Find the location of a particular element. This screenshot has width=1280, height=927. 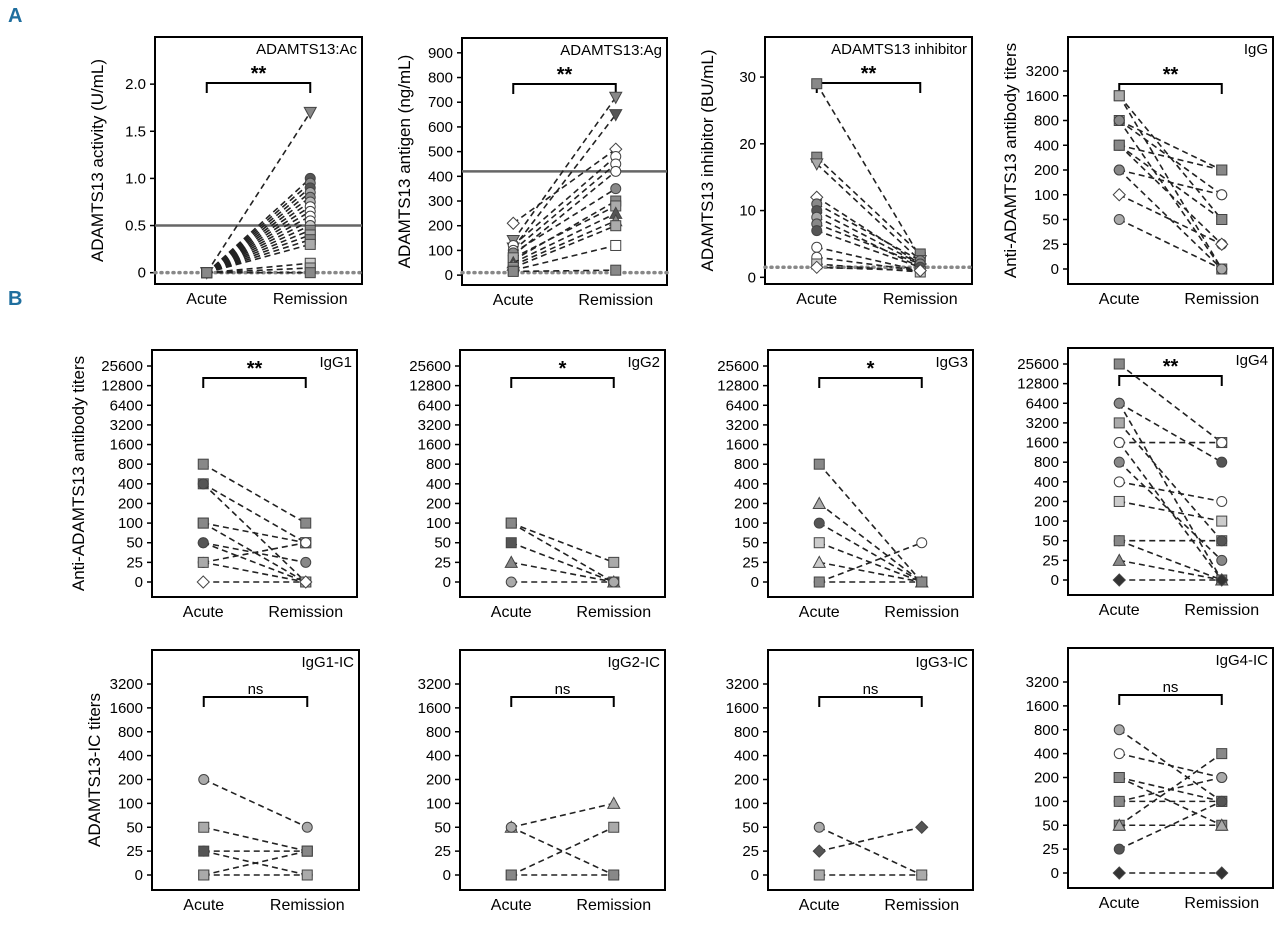

series-line-s17 is located at coordinates (258, 268).